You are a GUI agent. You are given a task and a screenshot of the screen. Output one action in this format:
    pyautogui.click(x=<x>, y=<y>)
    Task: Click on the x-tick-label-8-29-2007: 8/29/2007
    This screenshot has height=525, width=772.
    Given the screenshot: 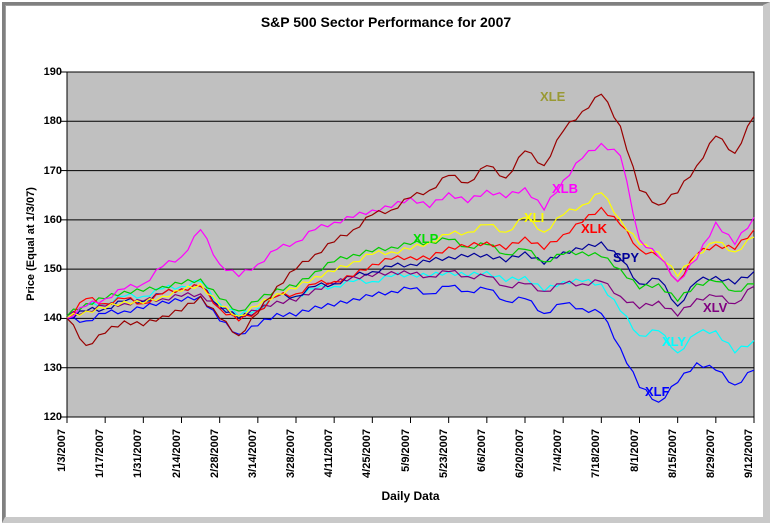 What is the action you would take?
    pyautogui.click(x=710, y=453)
    